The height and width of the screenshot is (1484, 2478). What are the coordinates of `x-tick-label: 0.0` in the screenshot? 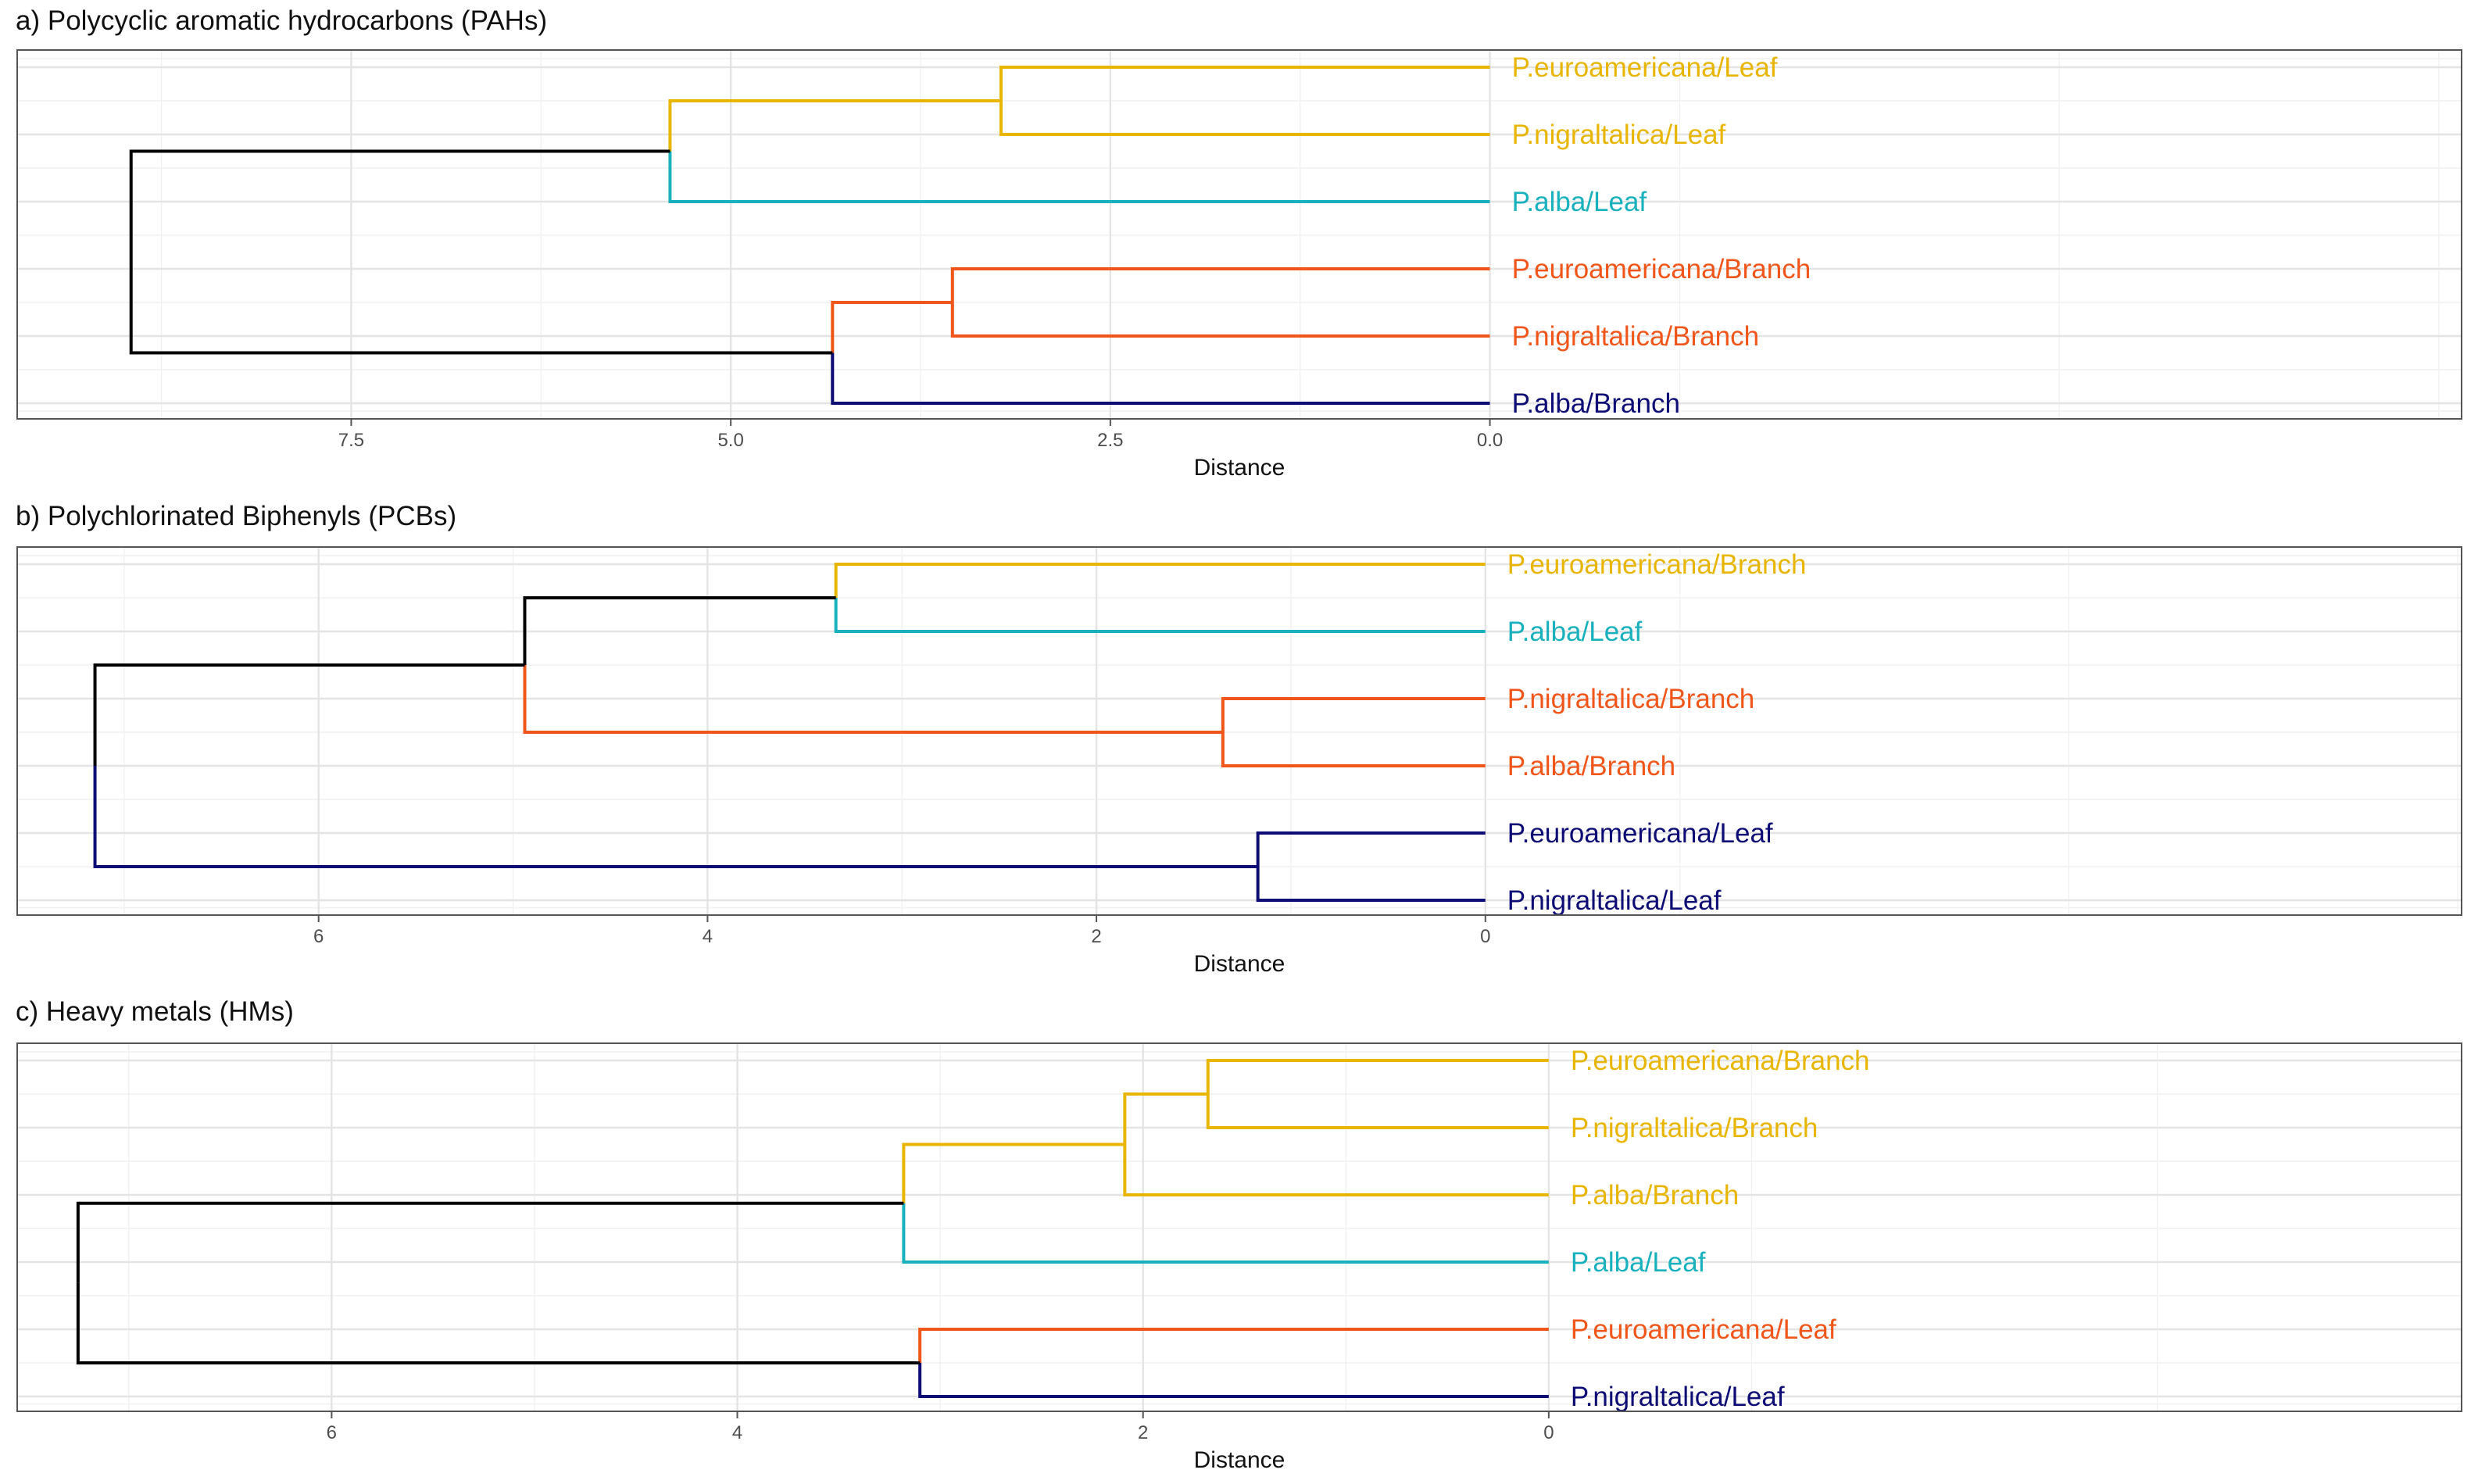 It's located at (1490, 440).